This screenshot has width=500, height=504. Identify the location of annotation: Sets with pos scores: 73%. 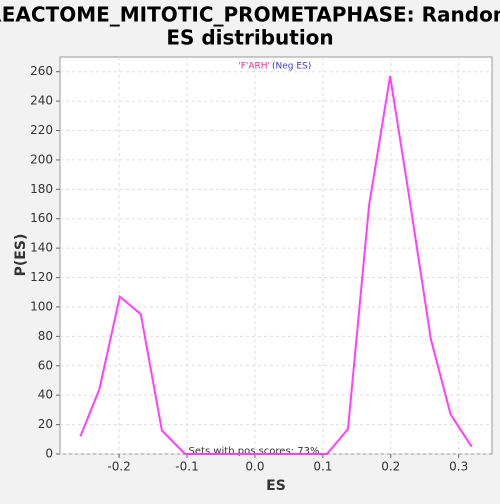
(254, 451).